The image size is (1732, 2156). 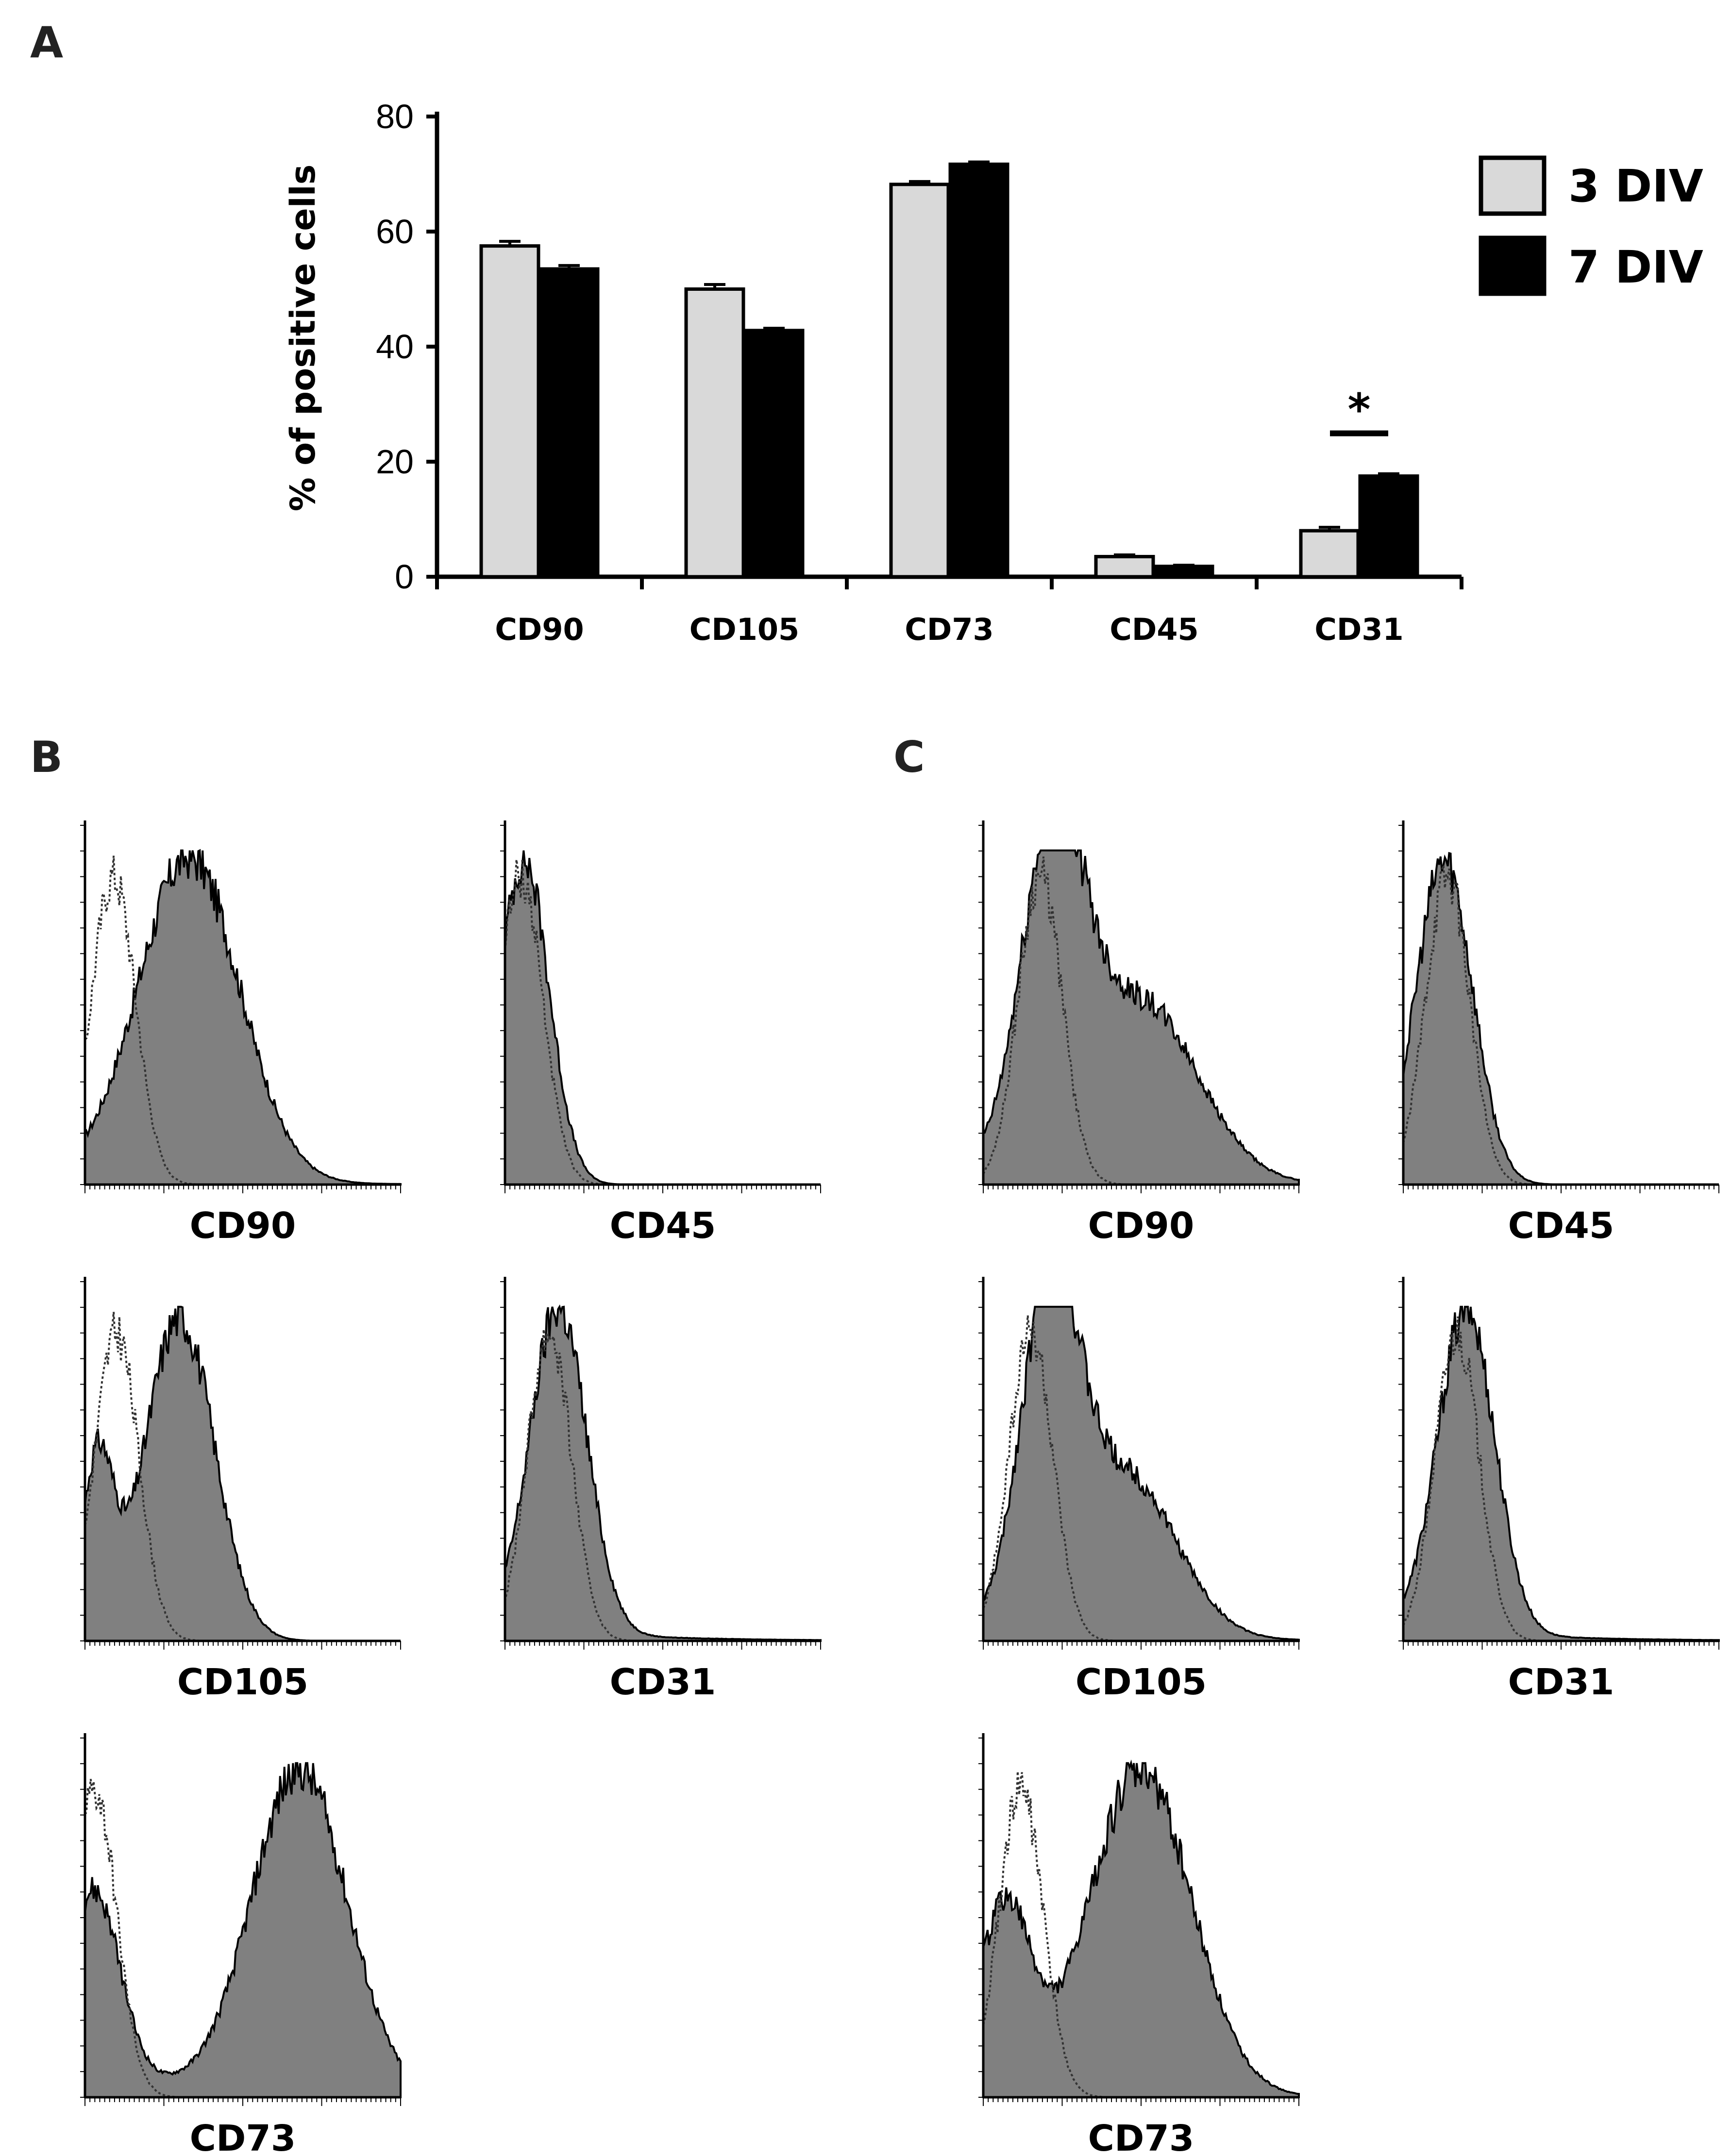 I want to click on panel-letter-b: B, so click(x=46, y=757).